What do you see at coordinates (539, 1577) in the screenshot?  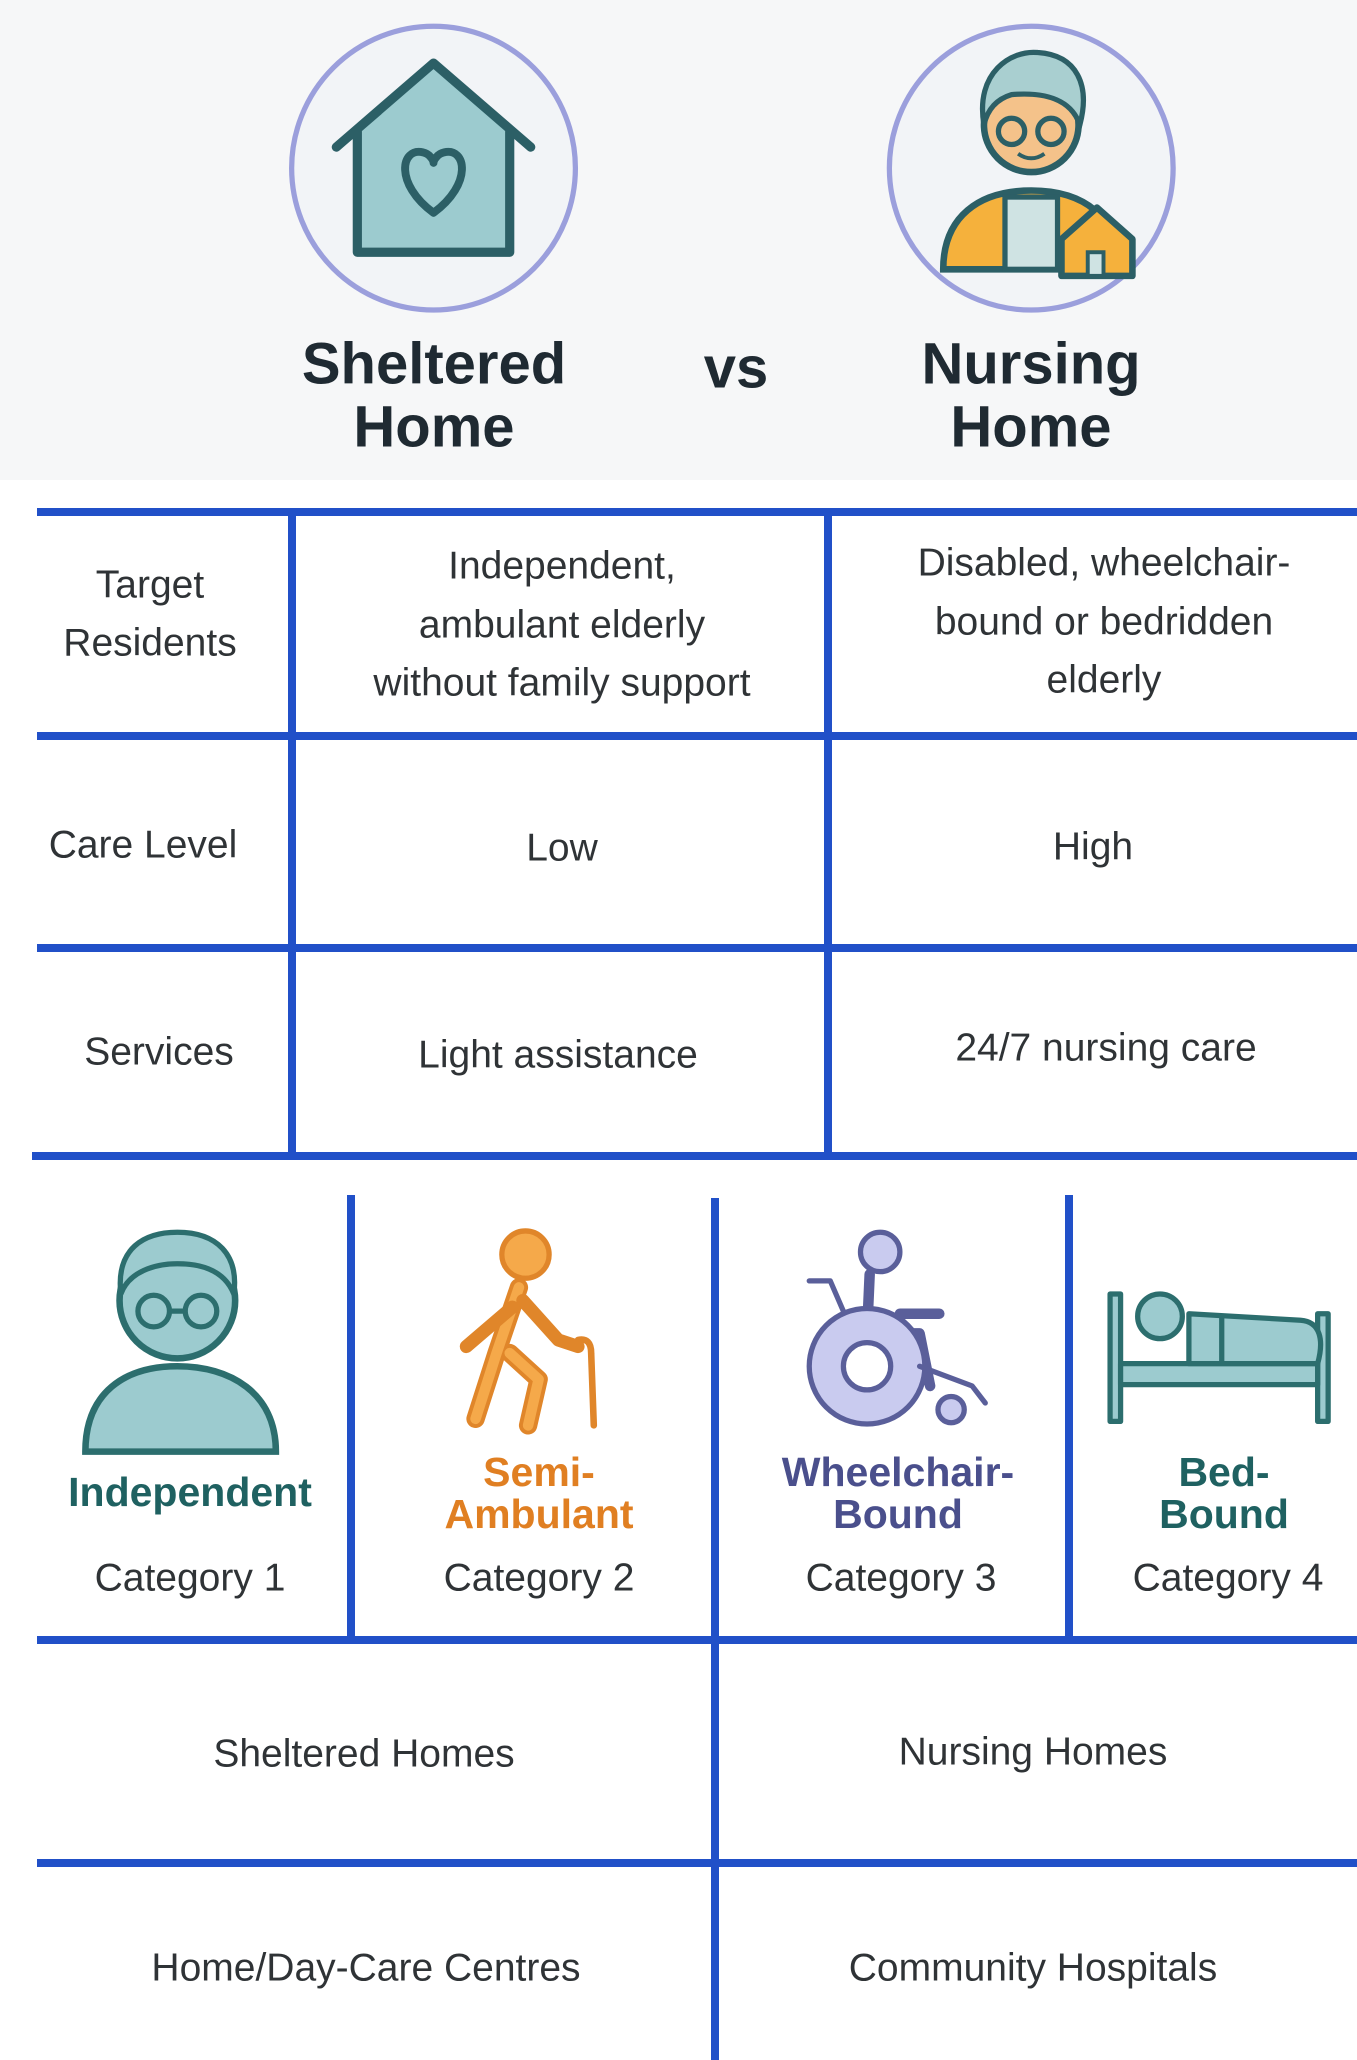 I see `category-label: Category 2` at bounding box center [539, 1577].